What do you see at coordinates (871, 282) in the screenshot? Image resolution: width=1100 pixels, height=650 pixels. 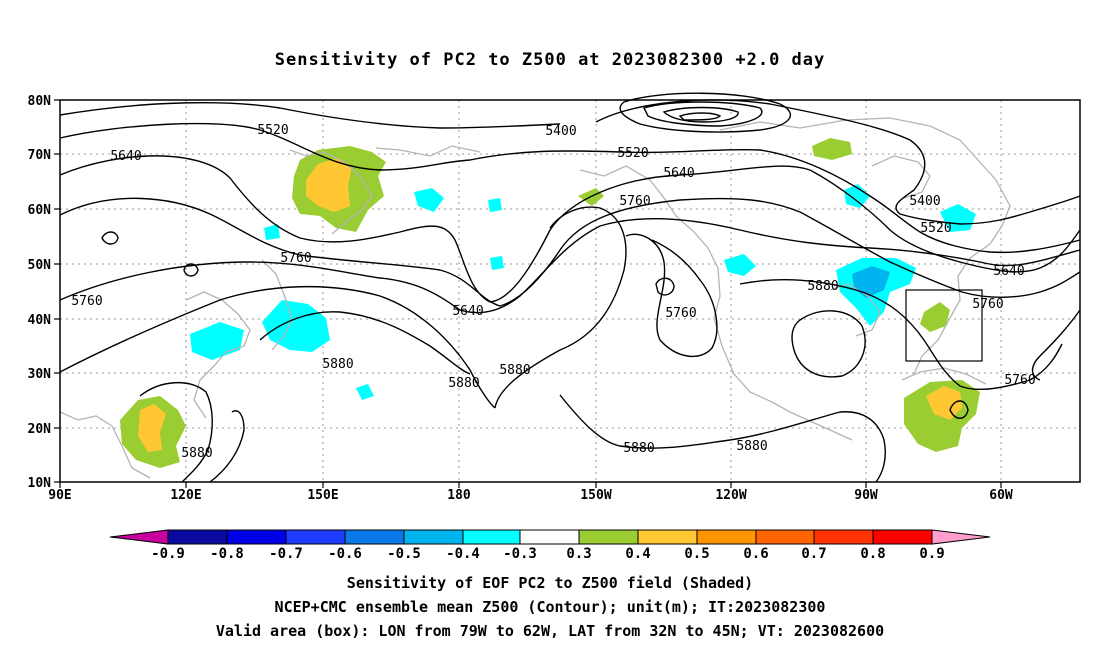 I see `negative-core-hudson` at bounding box center [871, 282].